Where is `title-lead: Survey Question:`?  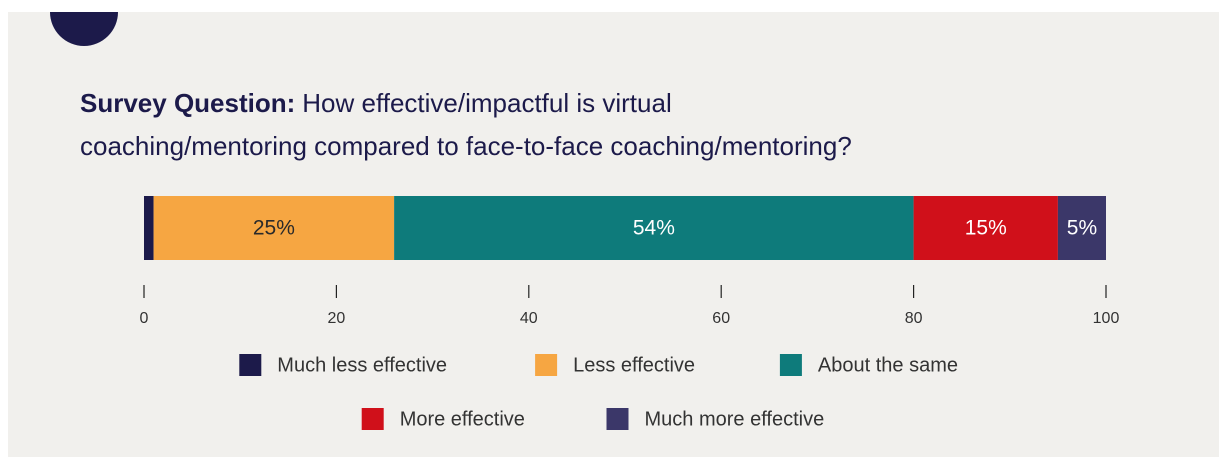 title-lead: Survey Question: is located at coordinates (187, 103).